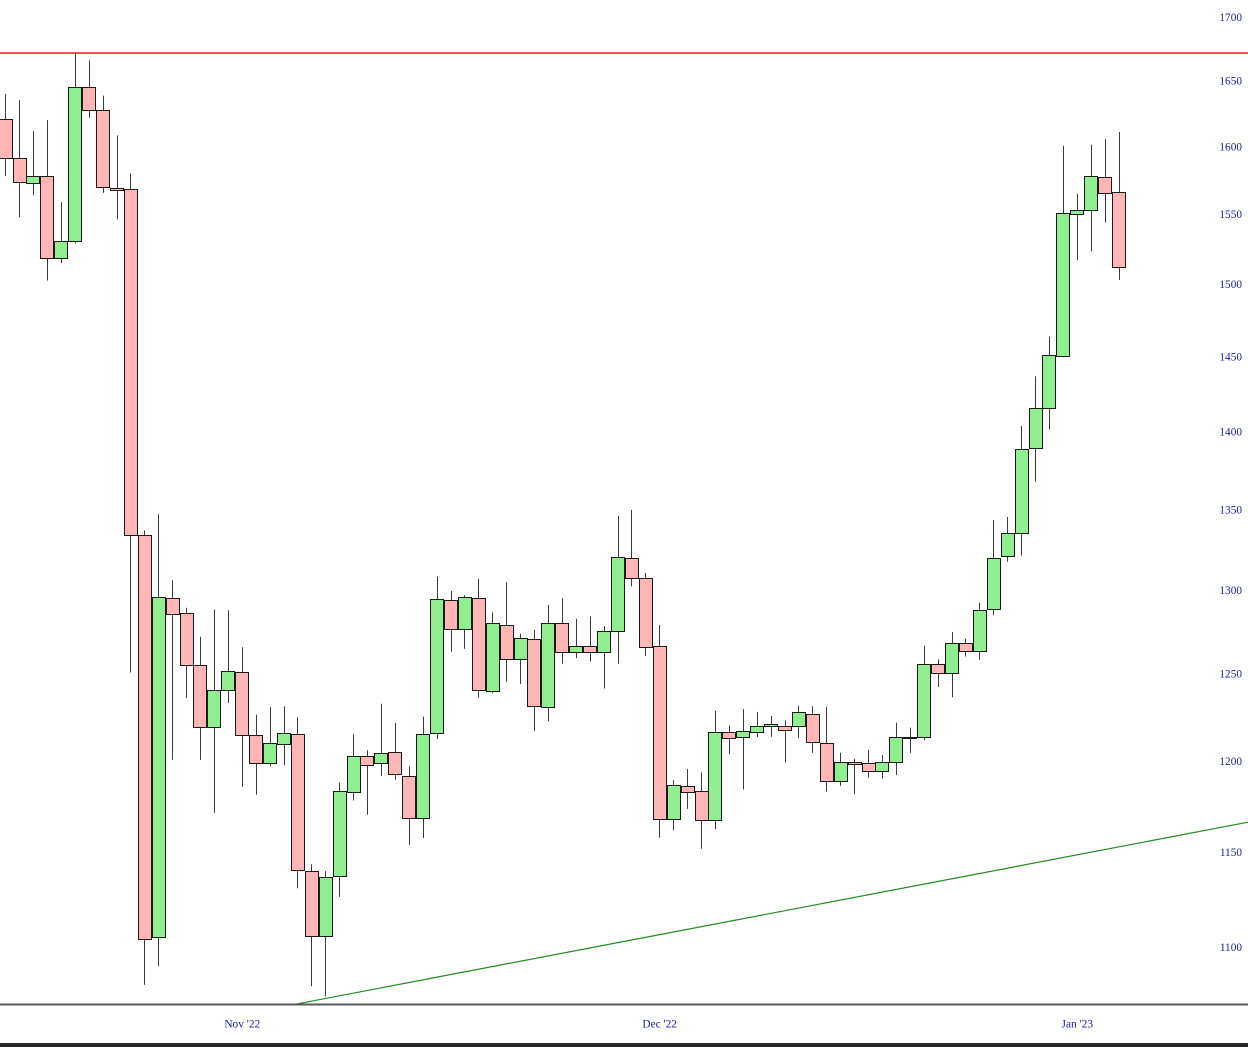 The image size is (1248, 1047). Describe the element at coordinates (1230, 358) in the screenshot. I see `svg-text: 1450` at that location.